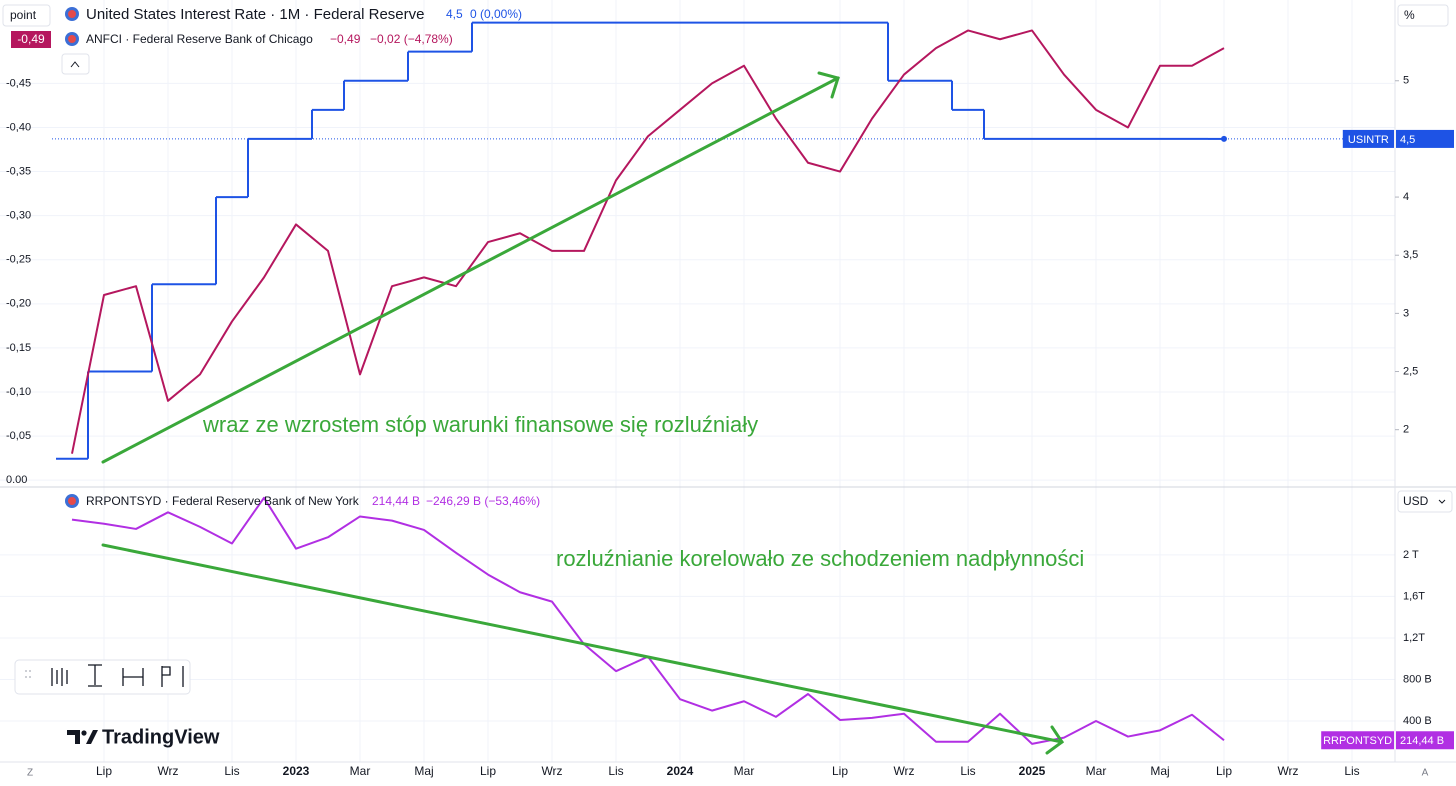 Image resolution: width=1456 pixels, height=786 pixels. I want to click on y-tick-label: 0.00, so click(16, 480).